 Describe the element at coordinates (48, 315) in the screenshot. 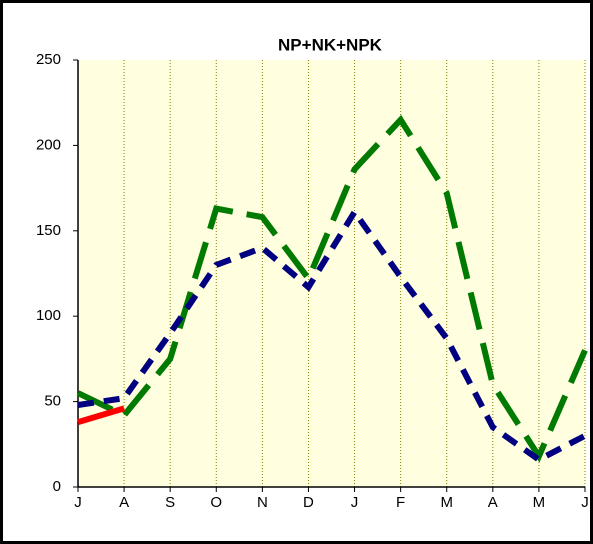

I see `y-tick-label: 100` at that location.